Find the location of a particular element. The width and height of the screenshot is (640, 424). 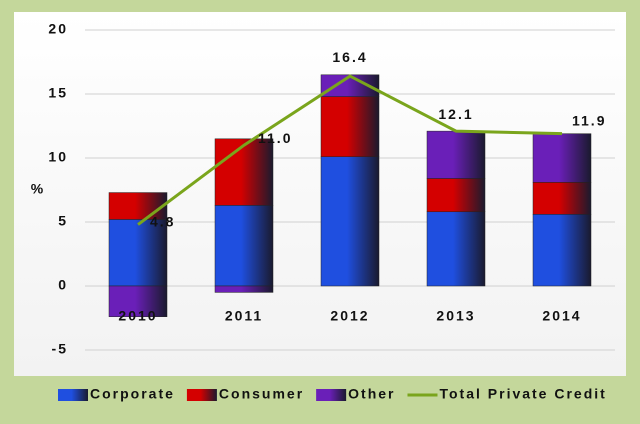

legend-label: Corporate is located at coordinates (132, 394).